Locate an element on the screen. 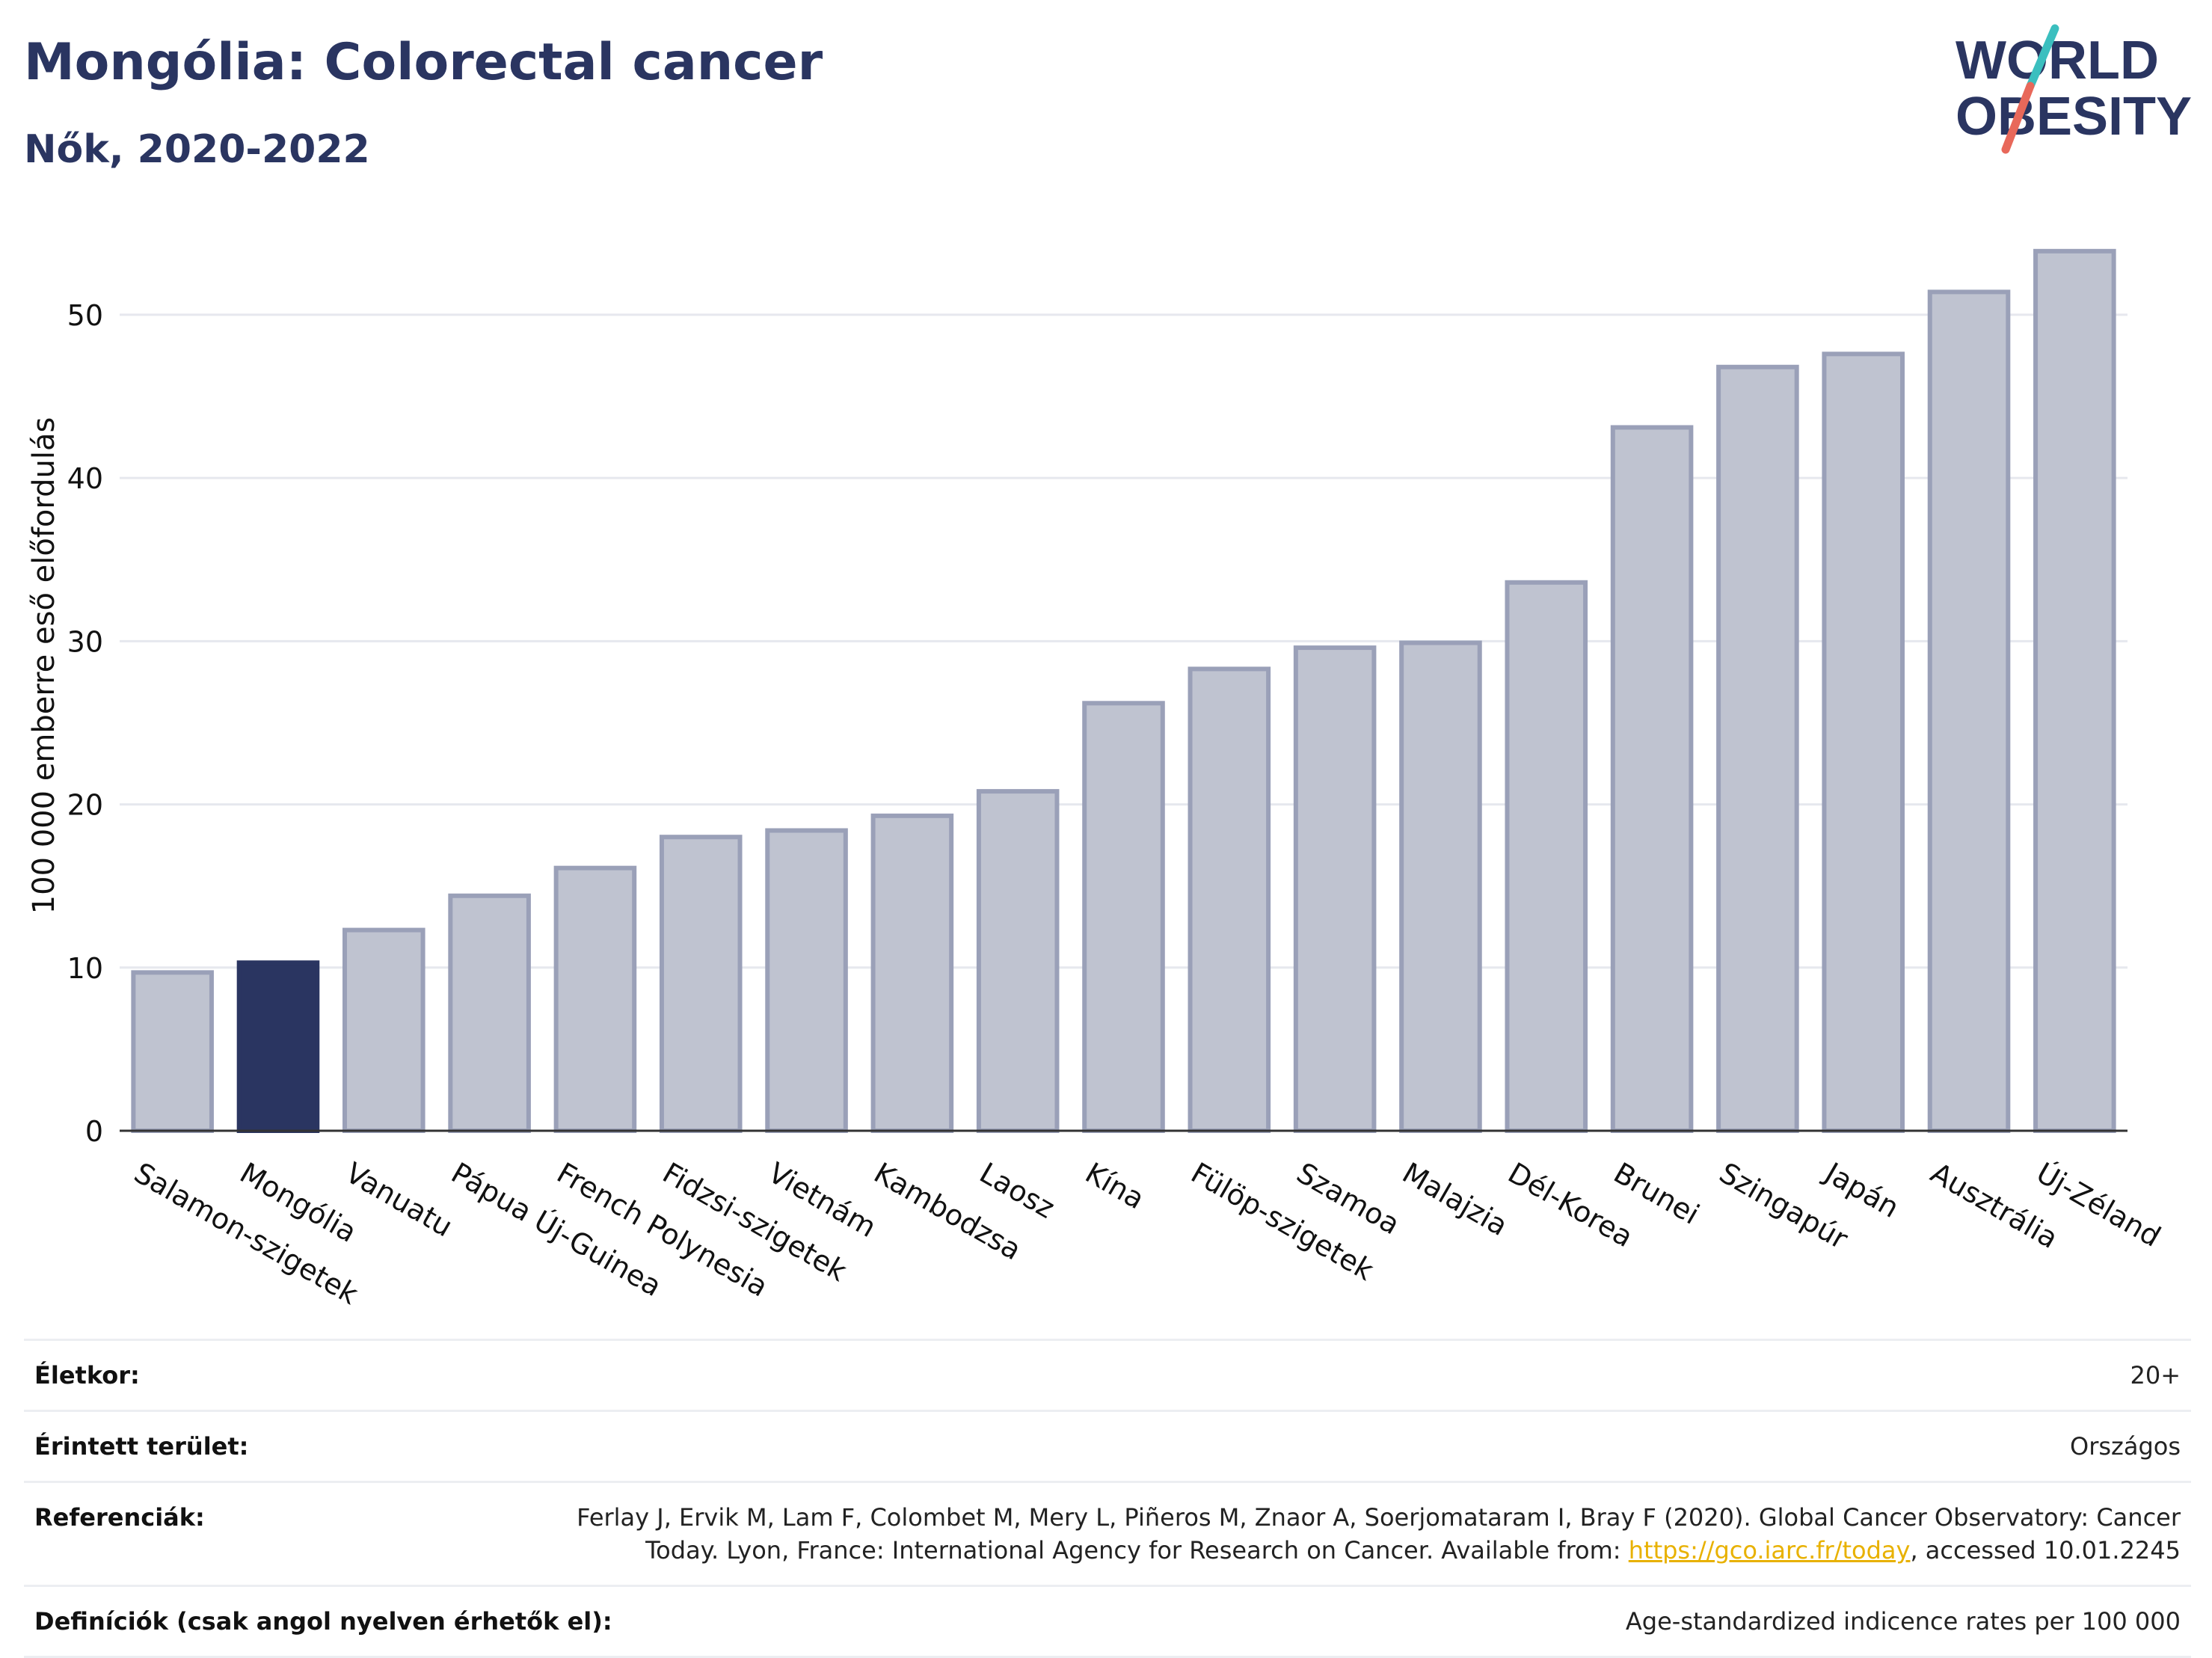 The image size is (2212, 1658). bar-vanuatu is located at coordinates (384, 1030).